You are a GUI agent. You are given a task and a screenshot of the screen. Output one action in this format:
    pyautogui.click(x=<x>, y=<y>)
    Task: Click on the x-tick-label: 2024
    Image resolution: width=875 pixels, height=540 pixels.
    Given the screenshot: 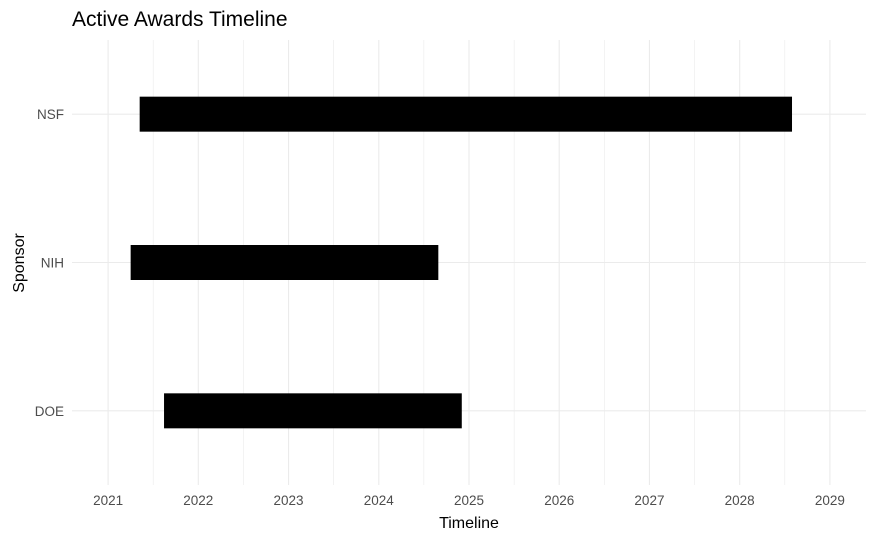 What is the action you would take?
    pyautogui.click(x=379, y=500)
    